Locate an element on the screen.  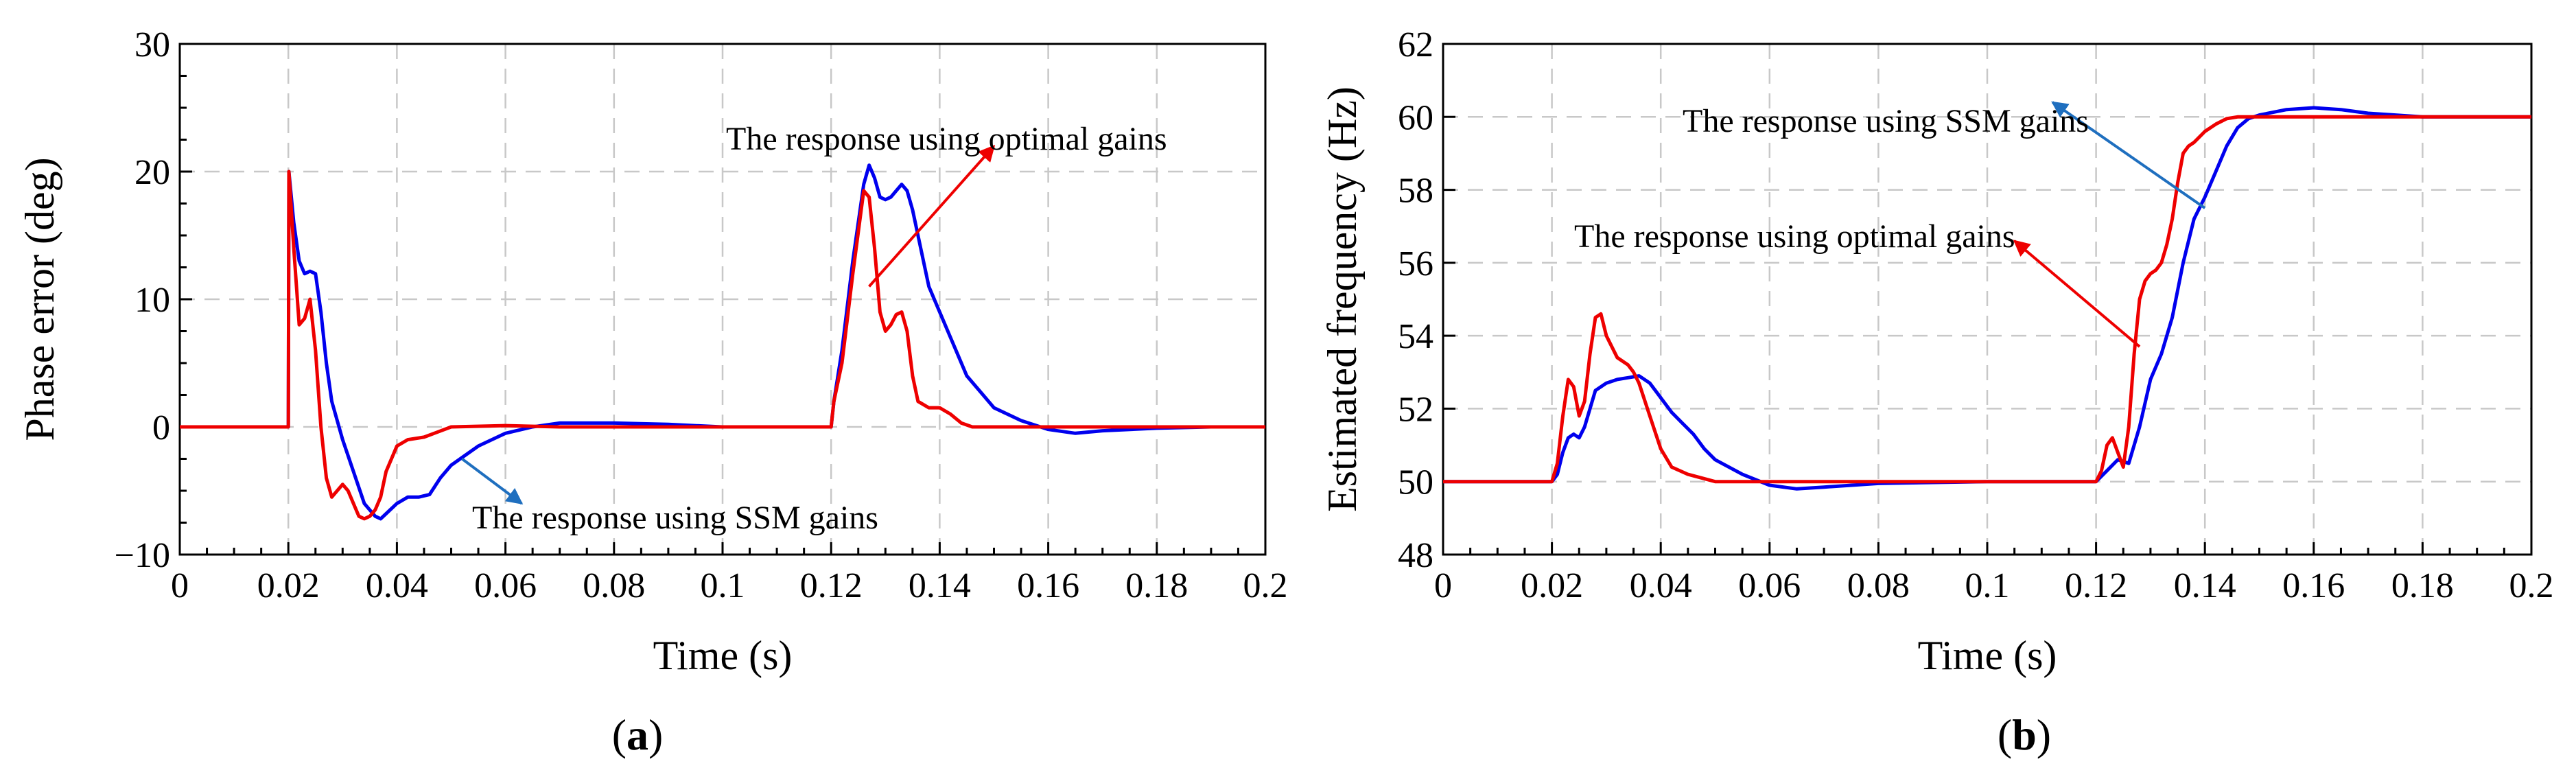
x-tick-label-a: 0.04 is located at coordinates (397, 585).